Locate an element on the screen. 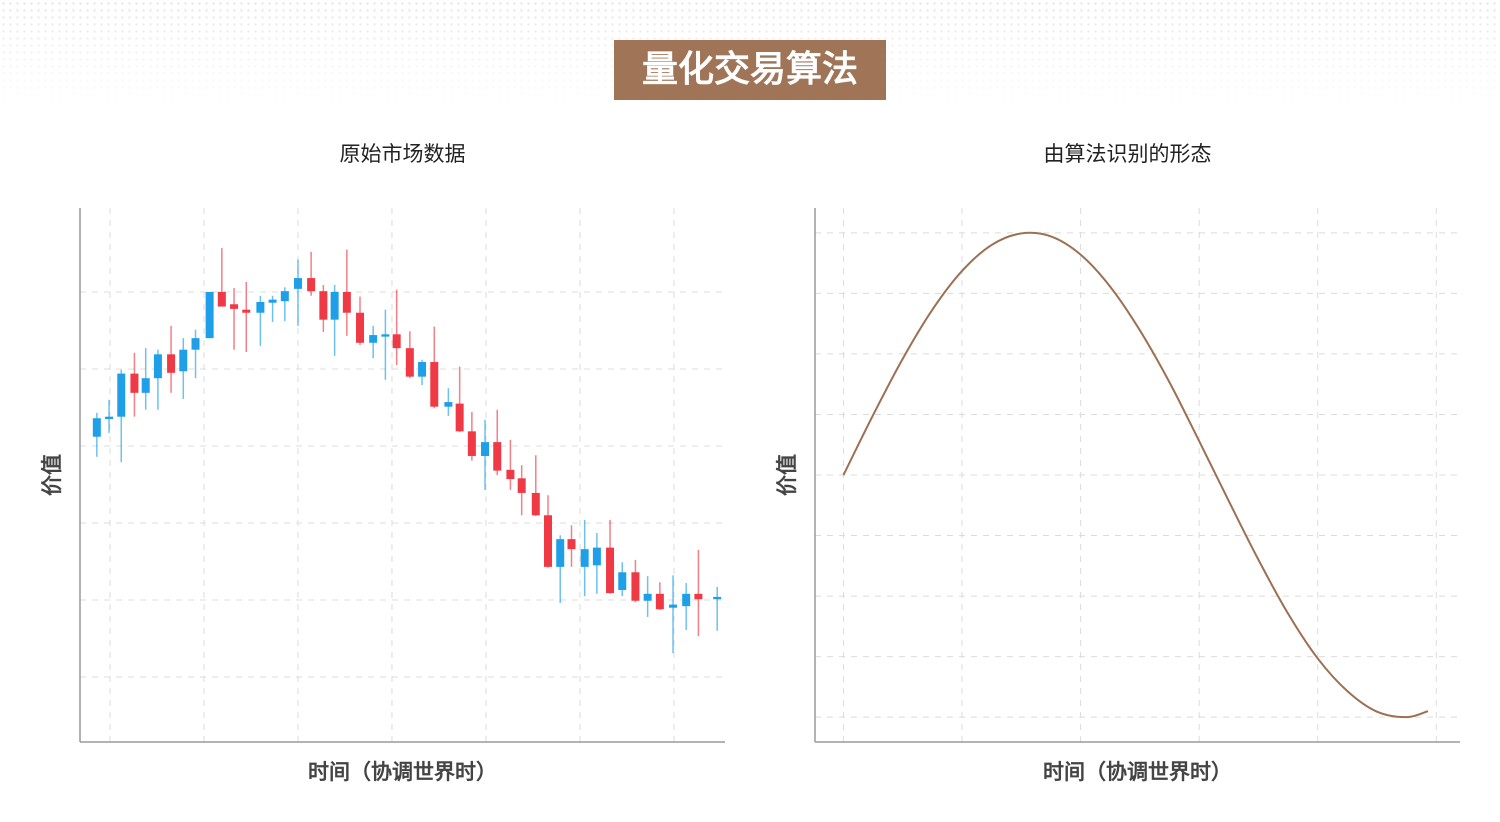  title-box is located at coordinates (750, 70).